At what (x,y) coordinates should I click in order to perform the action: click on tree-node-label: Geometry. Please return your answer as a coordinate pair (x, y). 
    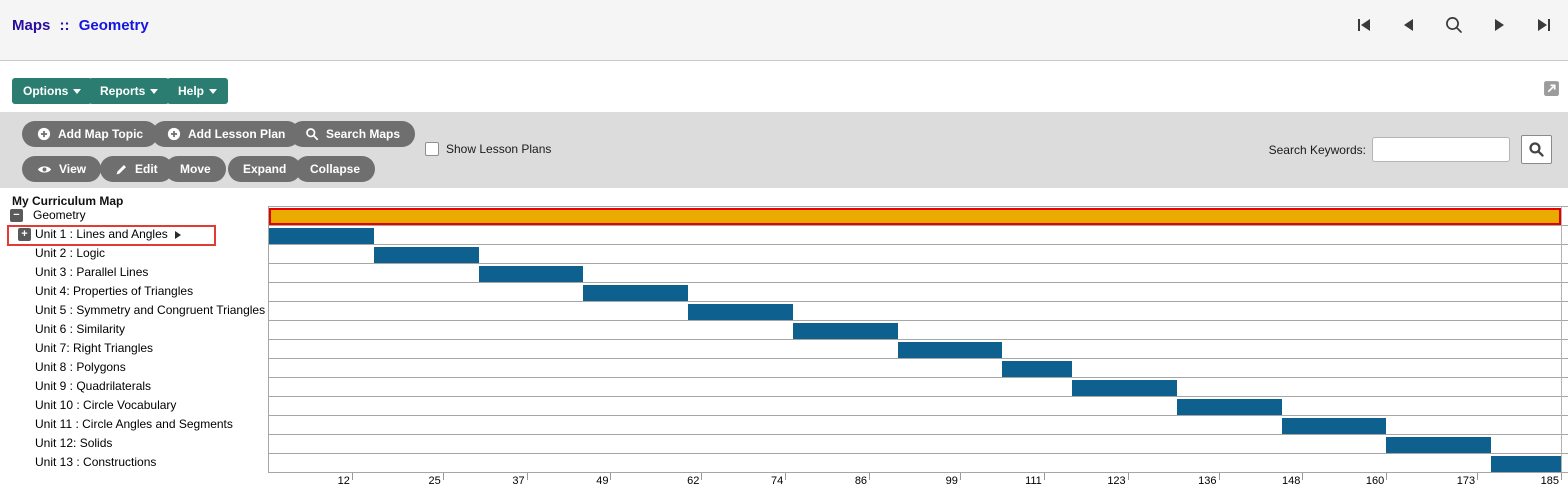
    Looking at the image, I should click on (59, 215).